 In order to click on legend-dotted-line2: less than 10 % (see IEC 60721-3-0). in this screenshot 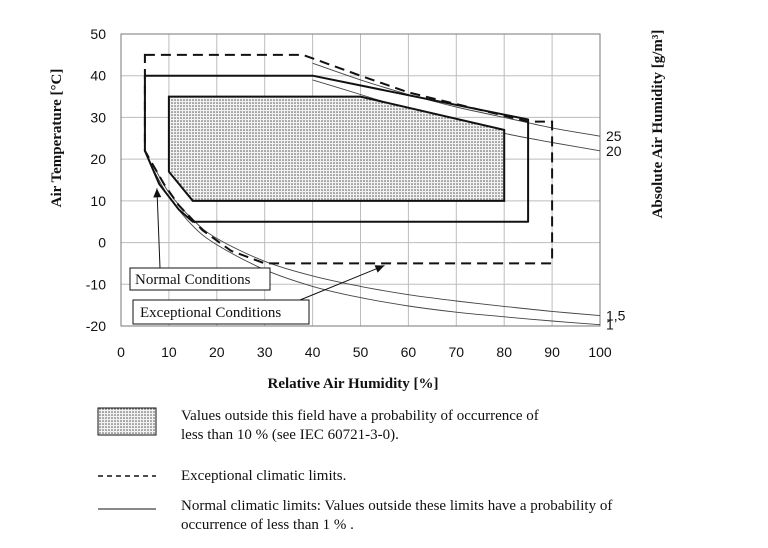, I will do `click(290, 435)`.